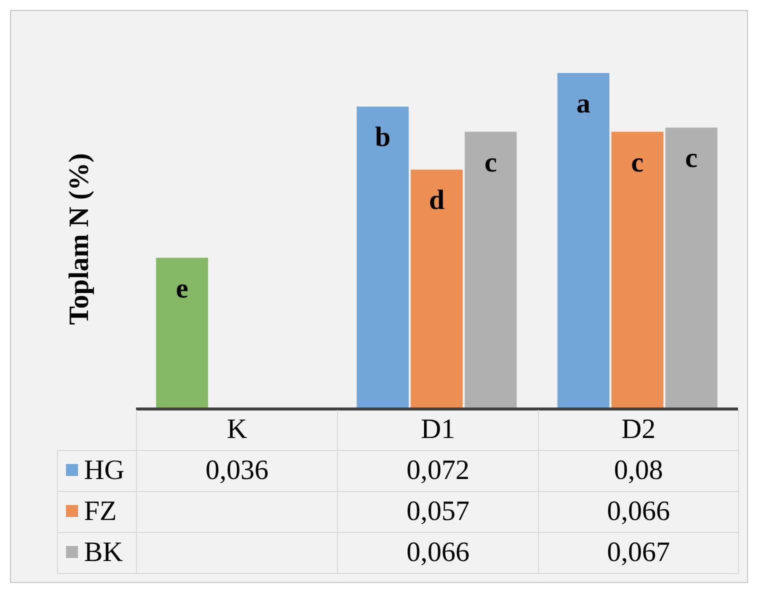  Describe the element at coordinates (237, 429) in the screenshot. I see `x-tick-label: K` at that location.